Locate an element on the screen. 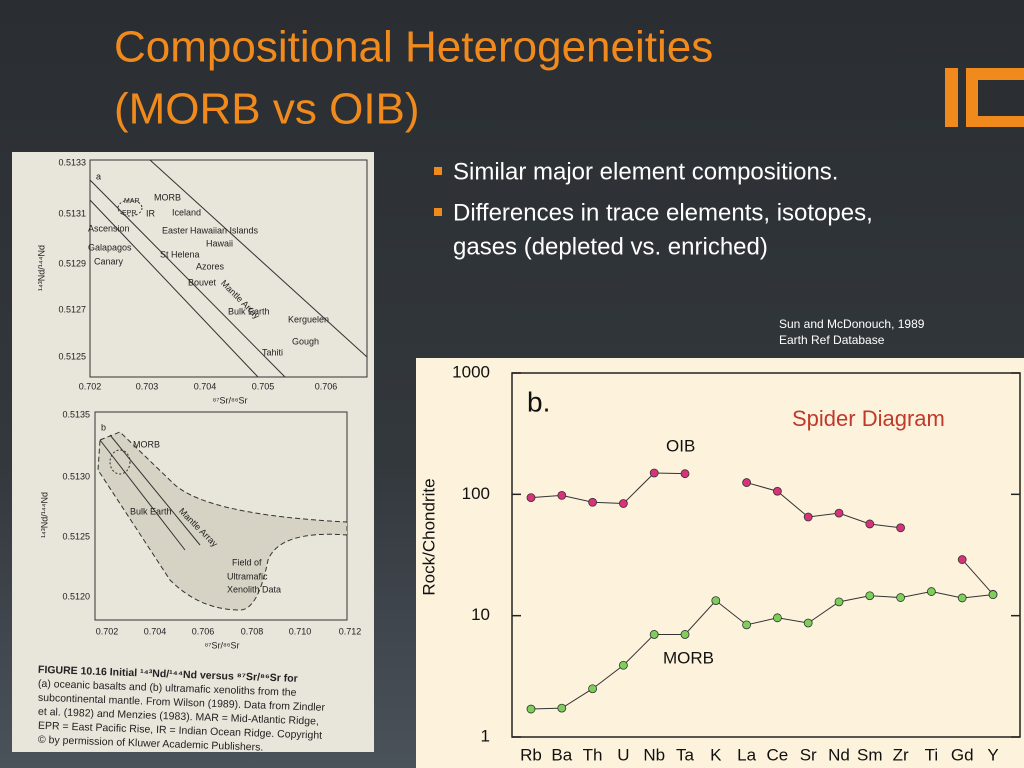 This screenshot has height=768, width=1024. y-tick-label: 1 is located at coordinates (485, 735).